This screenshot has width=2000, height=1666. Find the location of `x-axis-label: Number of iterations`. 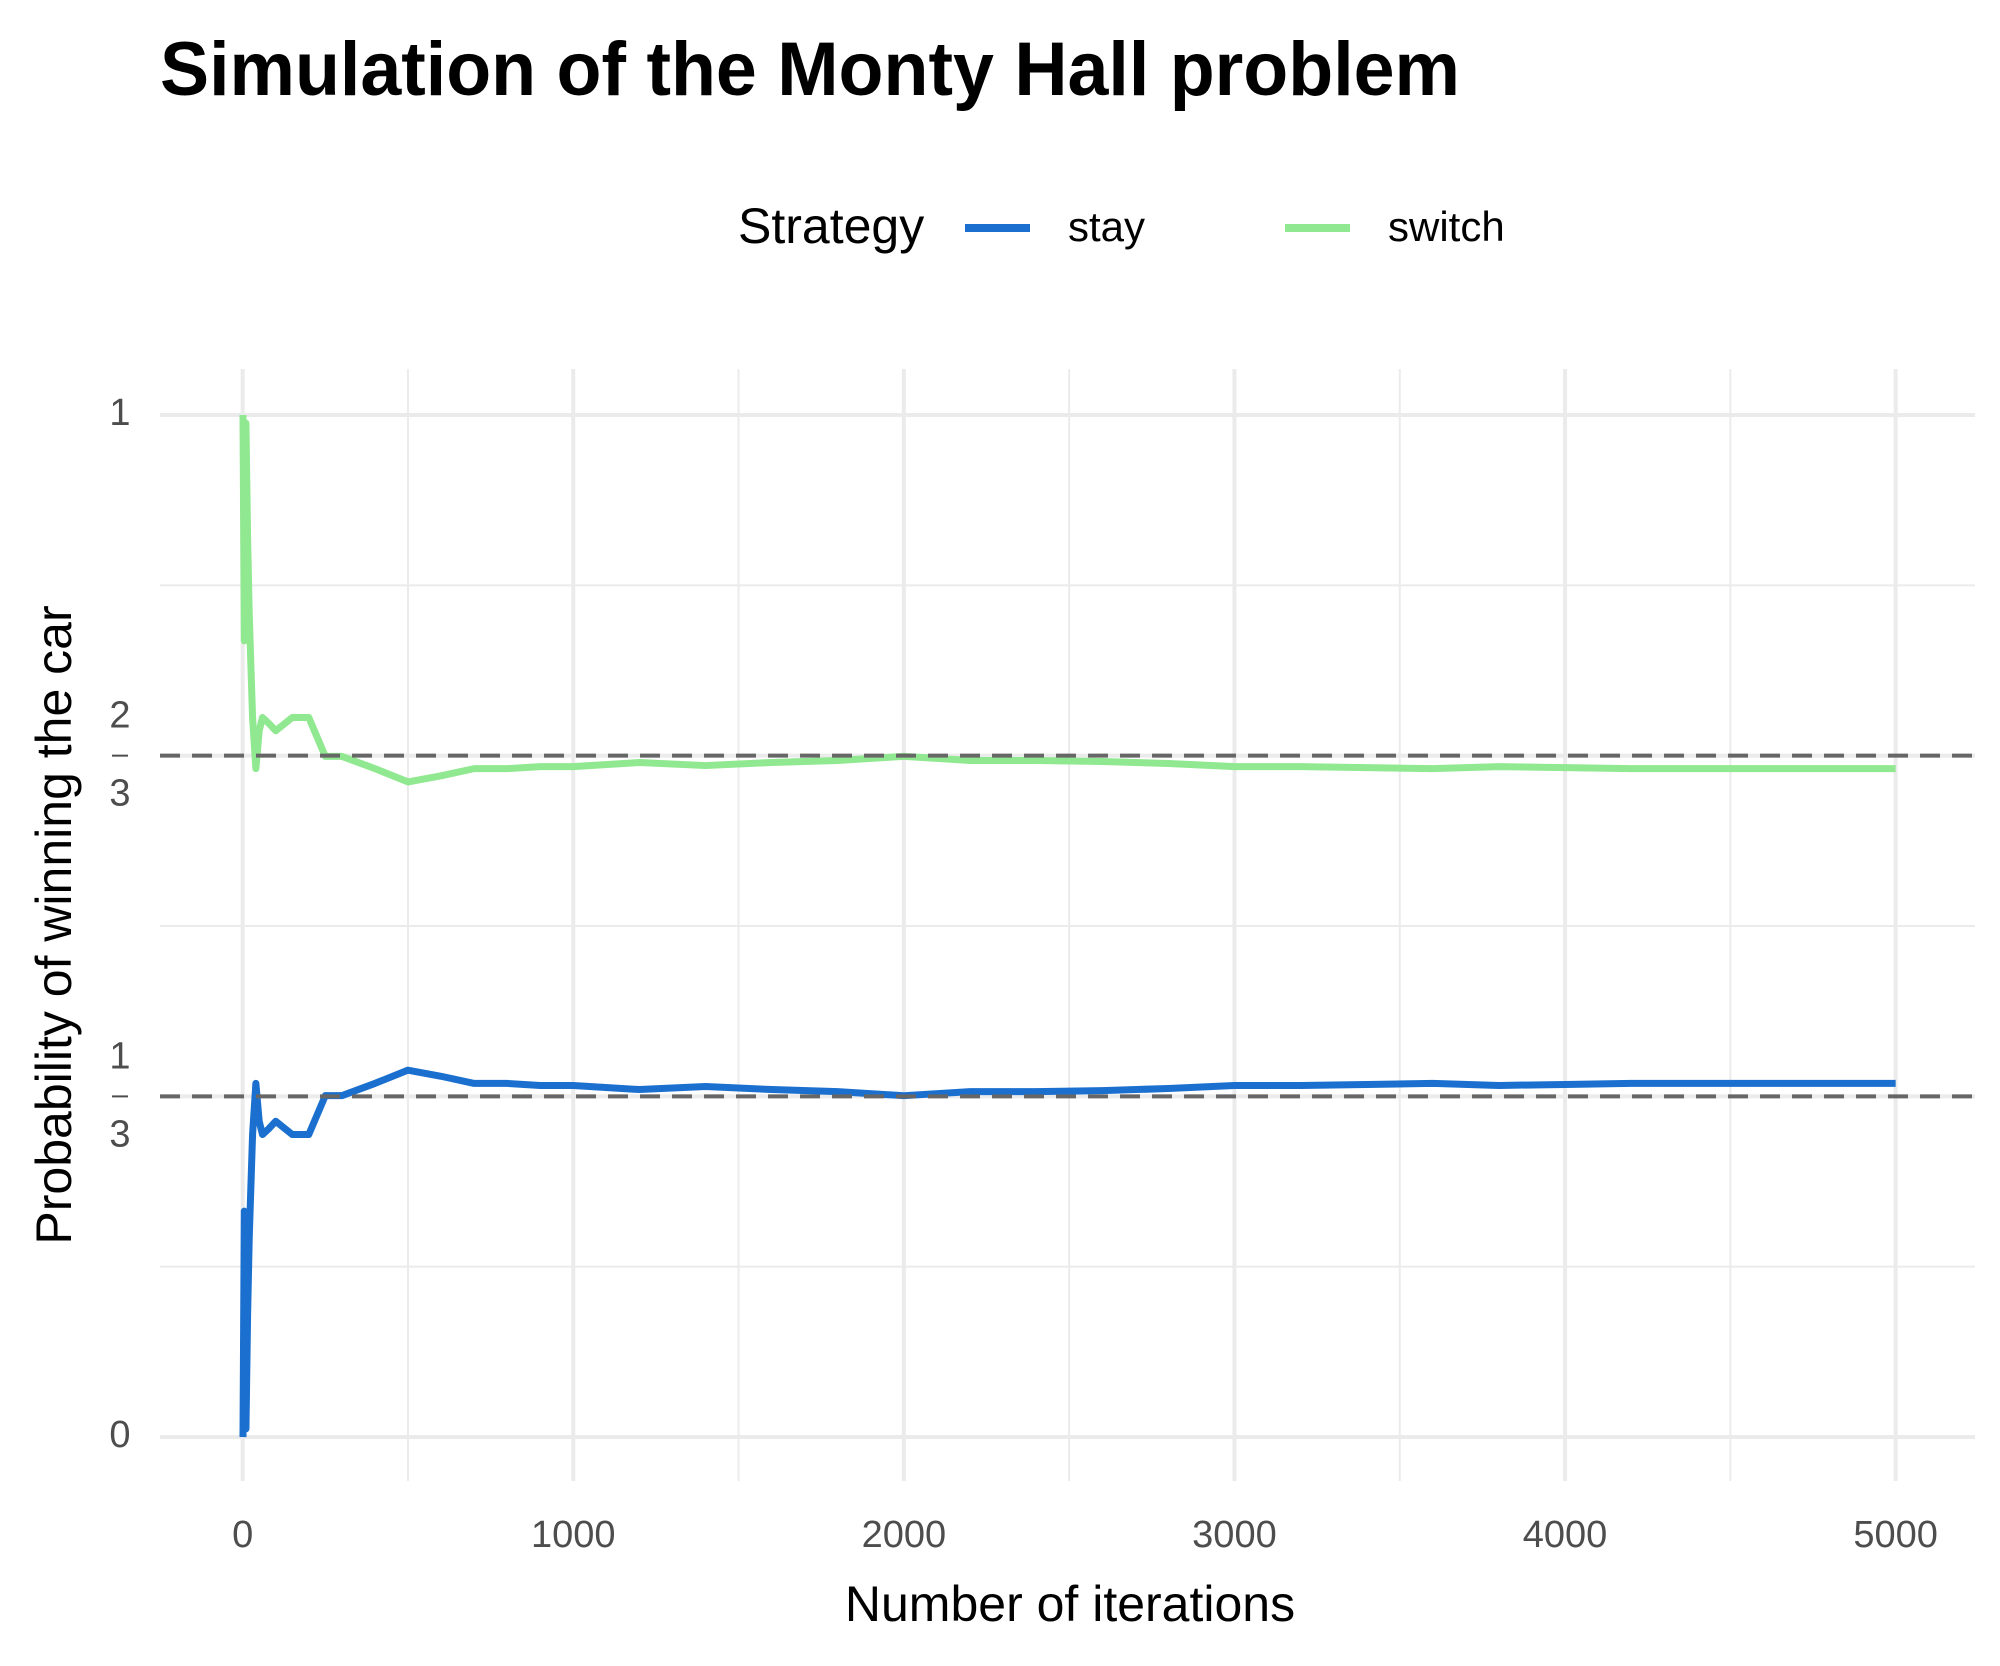

x-axis-label: Number of iterations is located at coordinates (1070, 1604).